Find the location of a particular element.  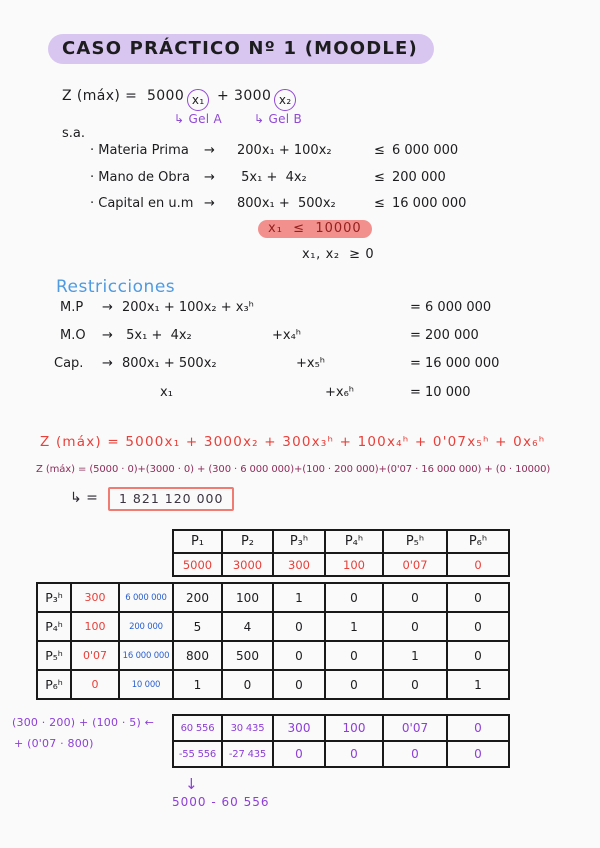

tableau-header-cell: P₂ is located at coordinates (247, 541).